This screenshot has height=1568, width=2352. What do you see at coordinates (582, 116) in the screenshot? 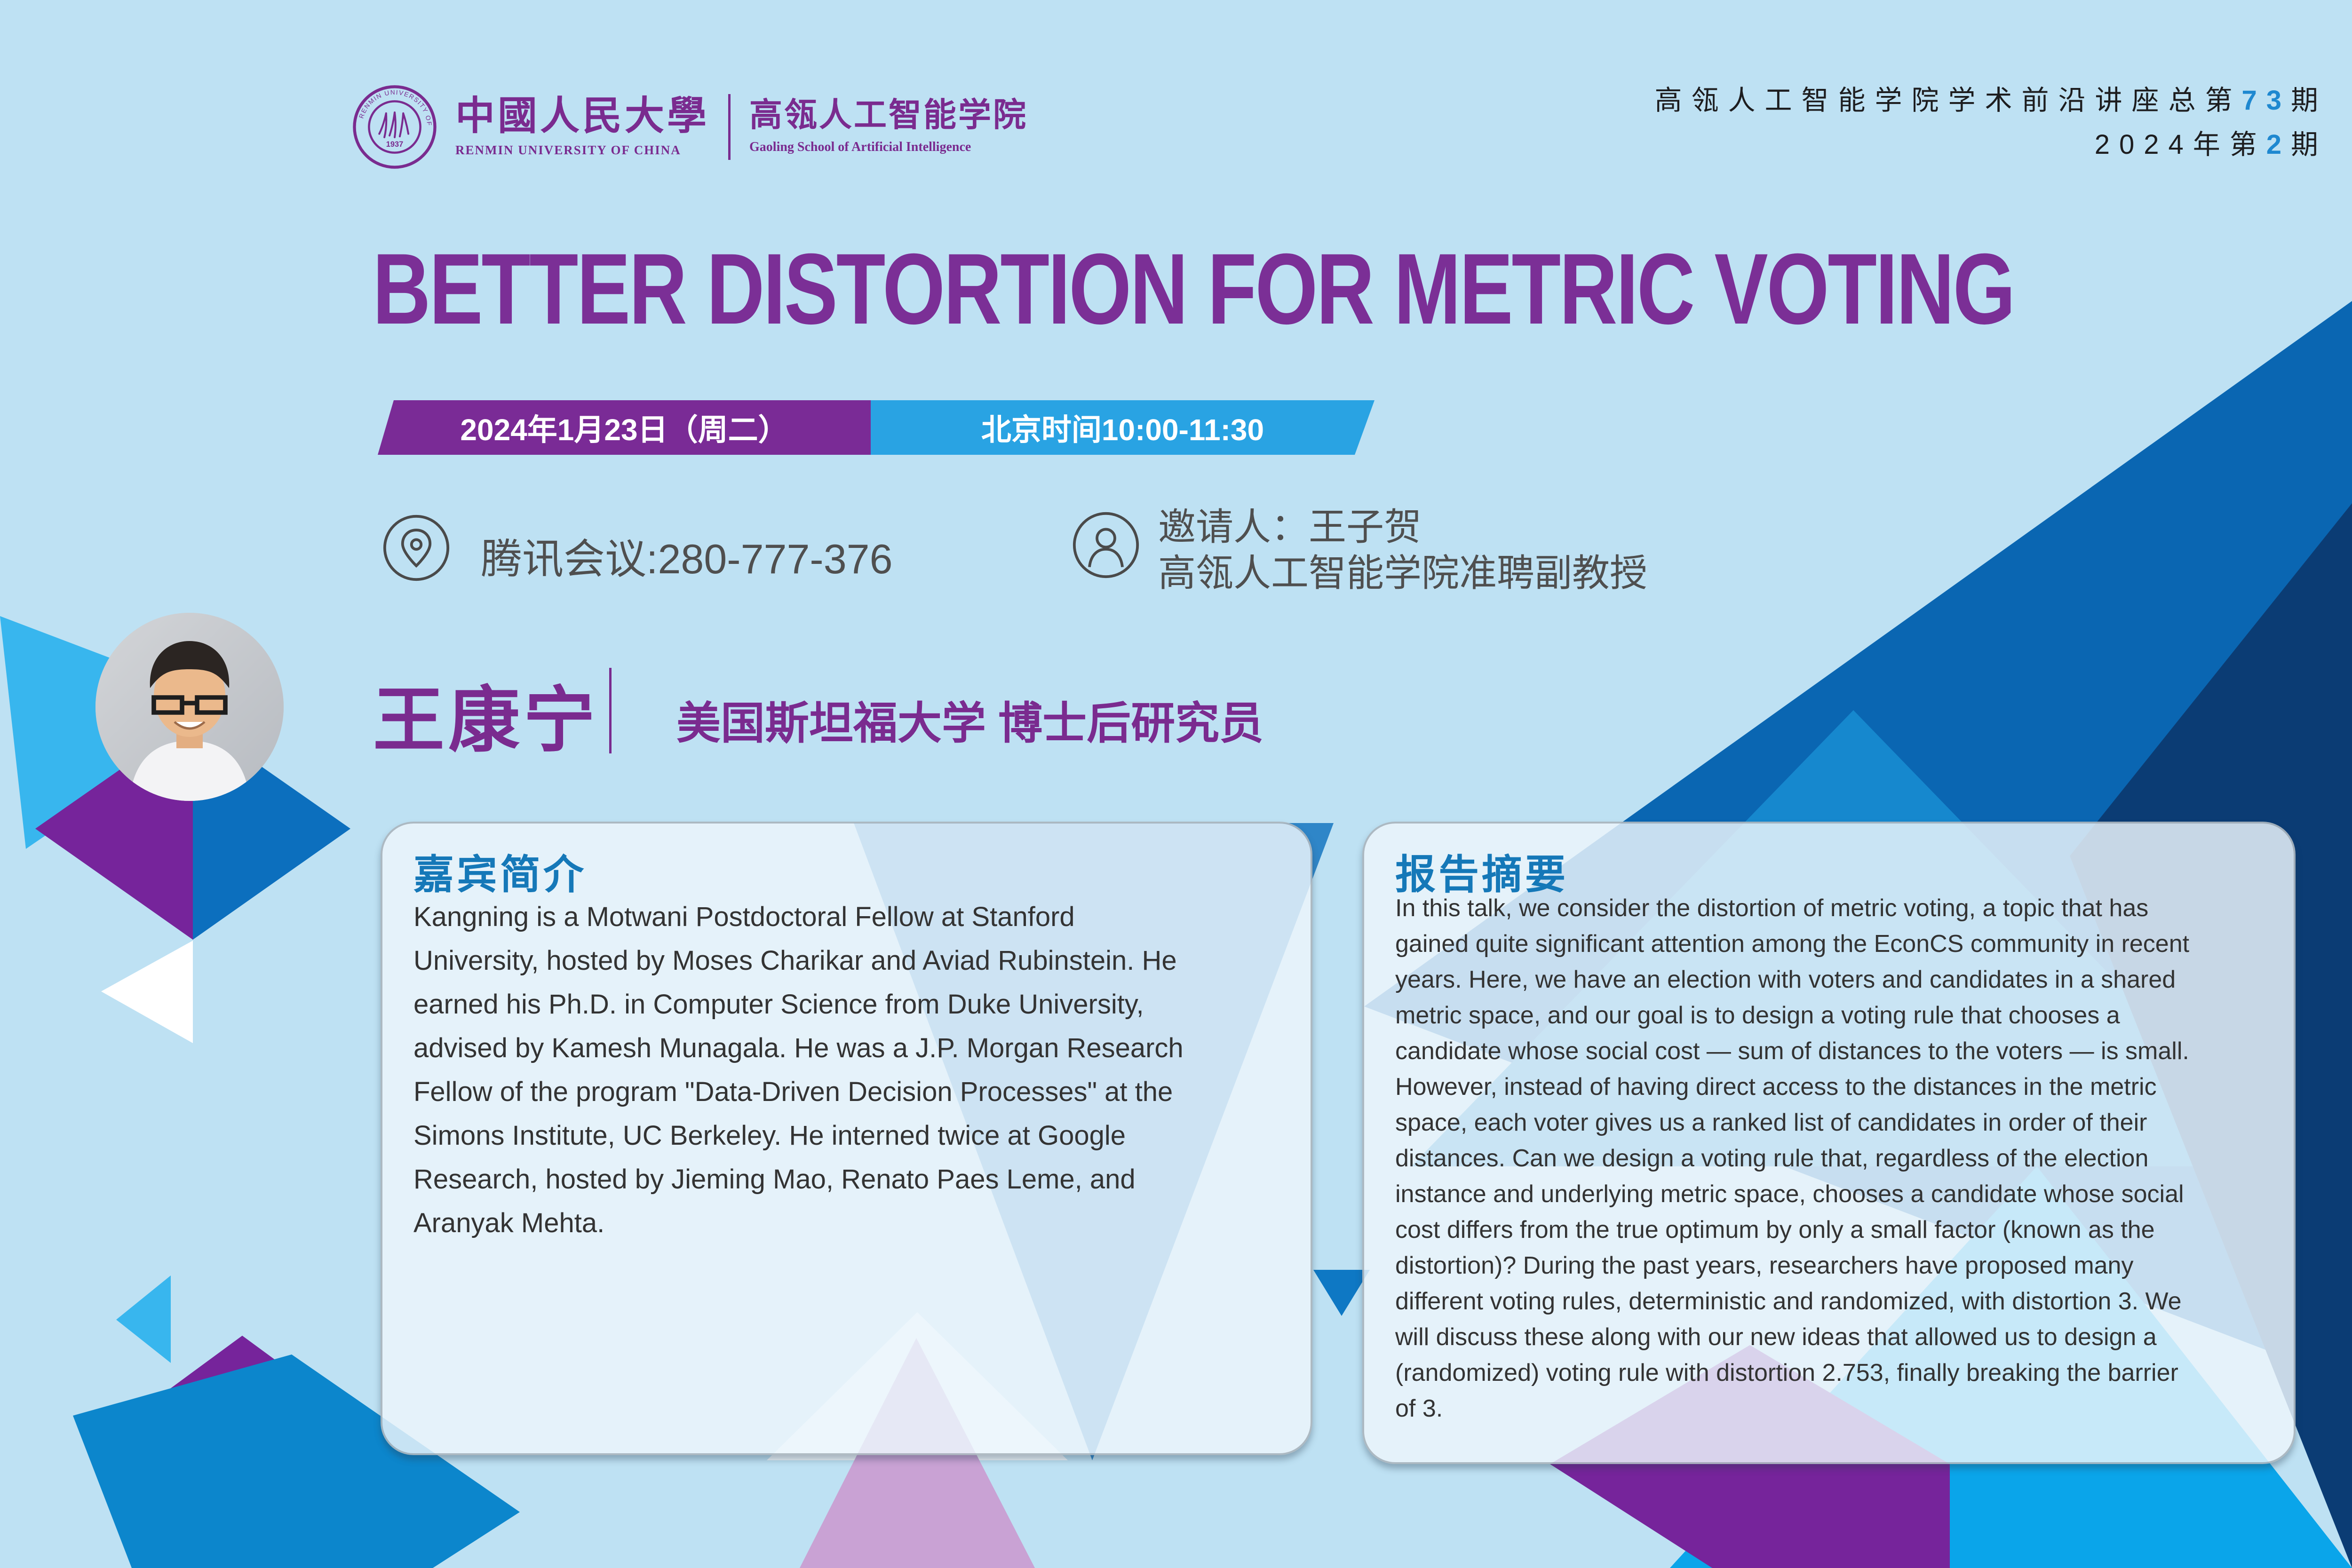
I see `university-name-cn: 中國人民大學` at bounding box center [582, 116].